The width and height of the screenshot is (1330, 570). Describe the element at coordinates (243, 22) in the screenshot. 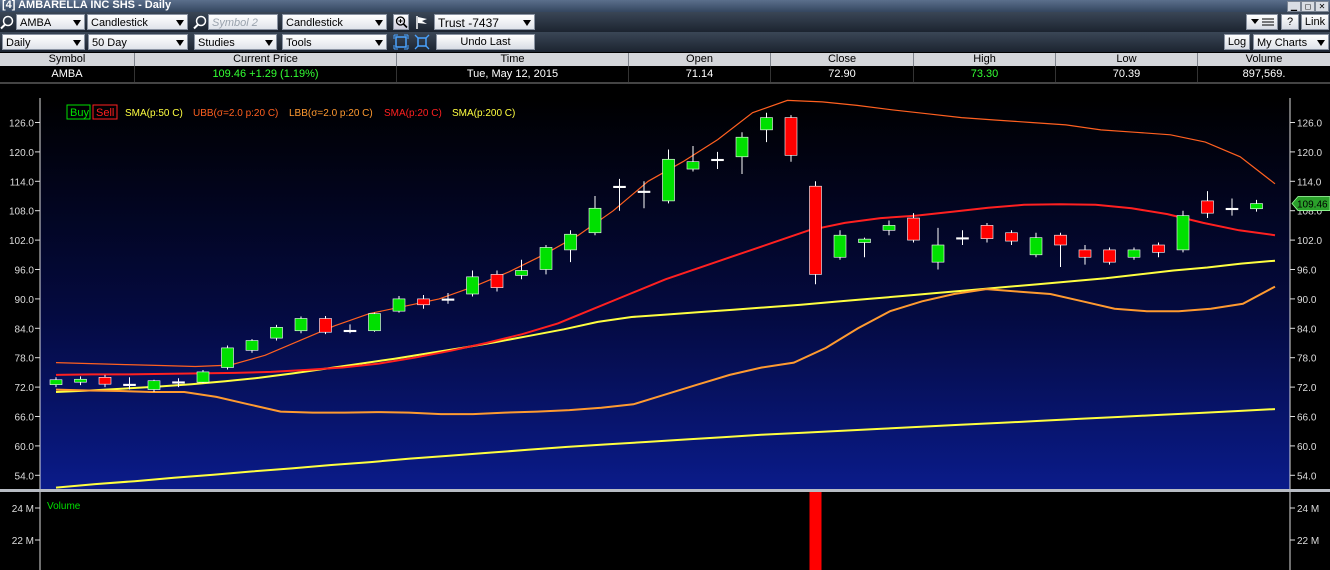

I see `symbol2-input: Symbol 2` at that location.